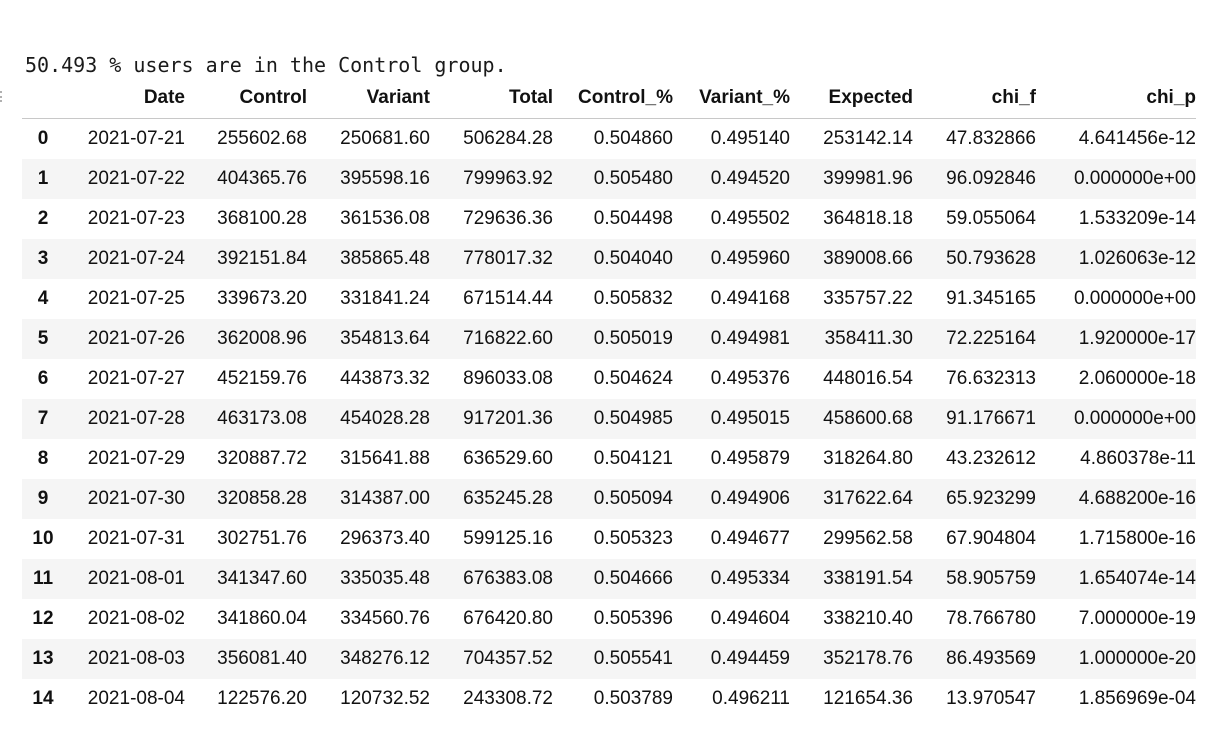  Describe the element at coordinates (43, 378) in the screenshot. I see `row-index: 6` at that location.